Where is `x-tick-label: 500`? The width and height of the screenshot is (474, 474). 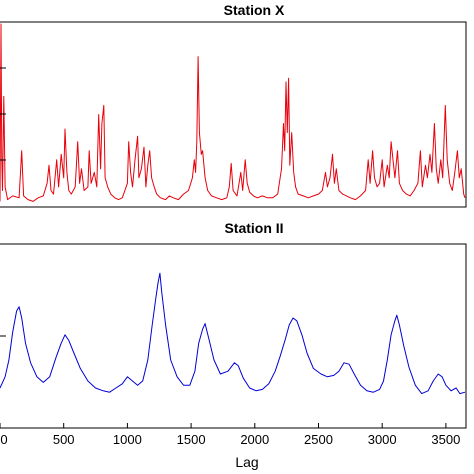 x-tick-label: 500 is located at coordinates (64, 439).